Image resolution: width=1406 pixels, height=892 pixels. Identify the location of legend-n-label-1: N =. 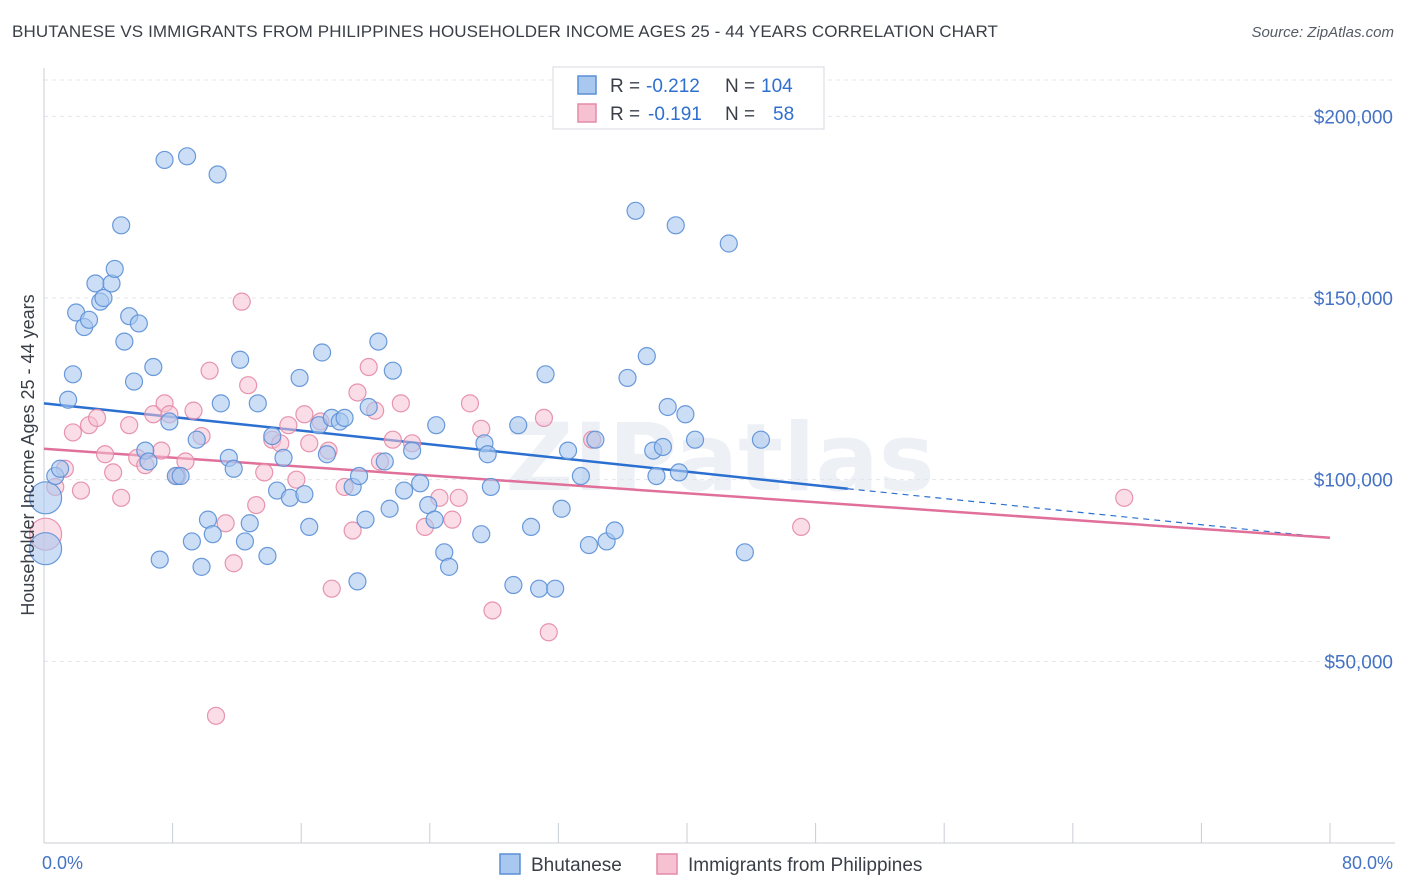
(740, 86).